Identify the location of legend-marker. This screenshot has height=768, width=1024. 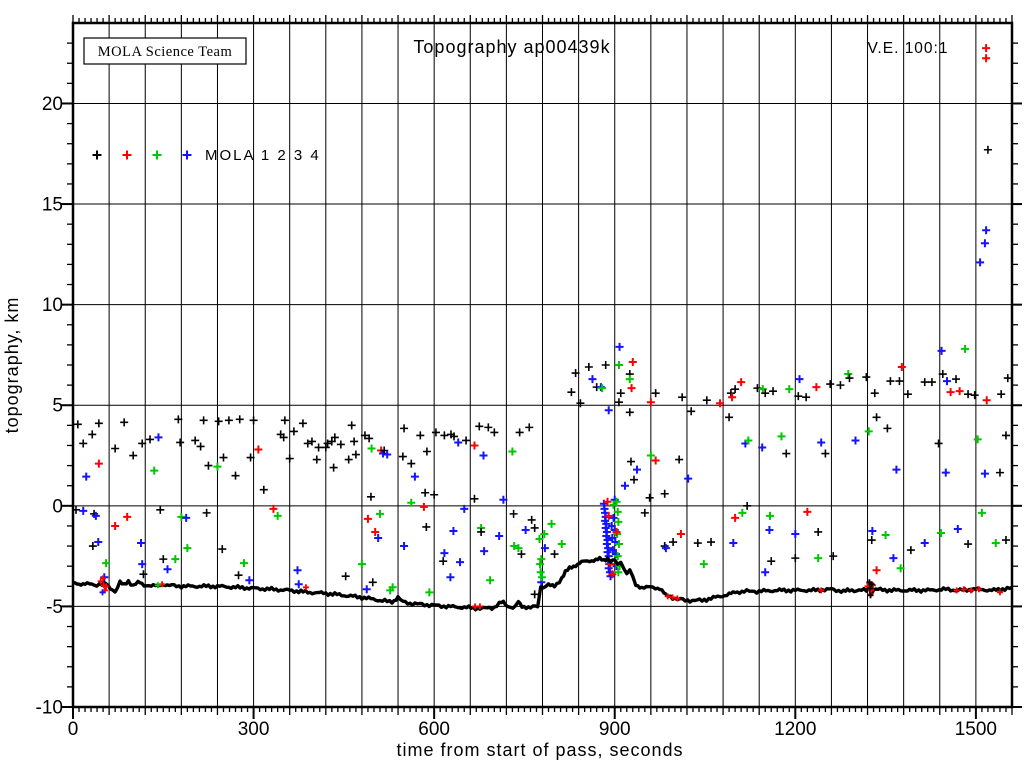
(127, 155).